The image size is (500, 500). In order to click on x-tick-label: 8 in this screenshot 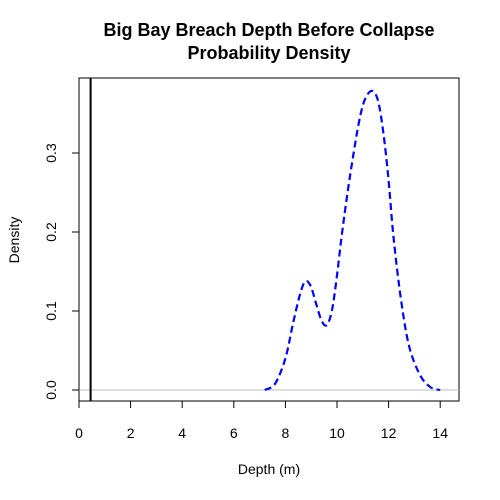, I will do `click(286, 433)`.